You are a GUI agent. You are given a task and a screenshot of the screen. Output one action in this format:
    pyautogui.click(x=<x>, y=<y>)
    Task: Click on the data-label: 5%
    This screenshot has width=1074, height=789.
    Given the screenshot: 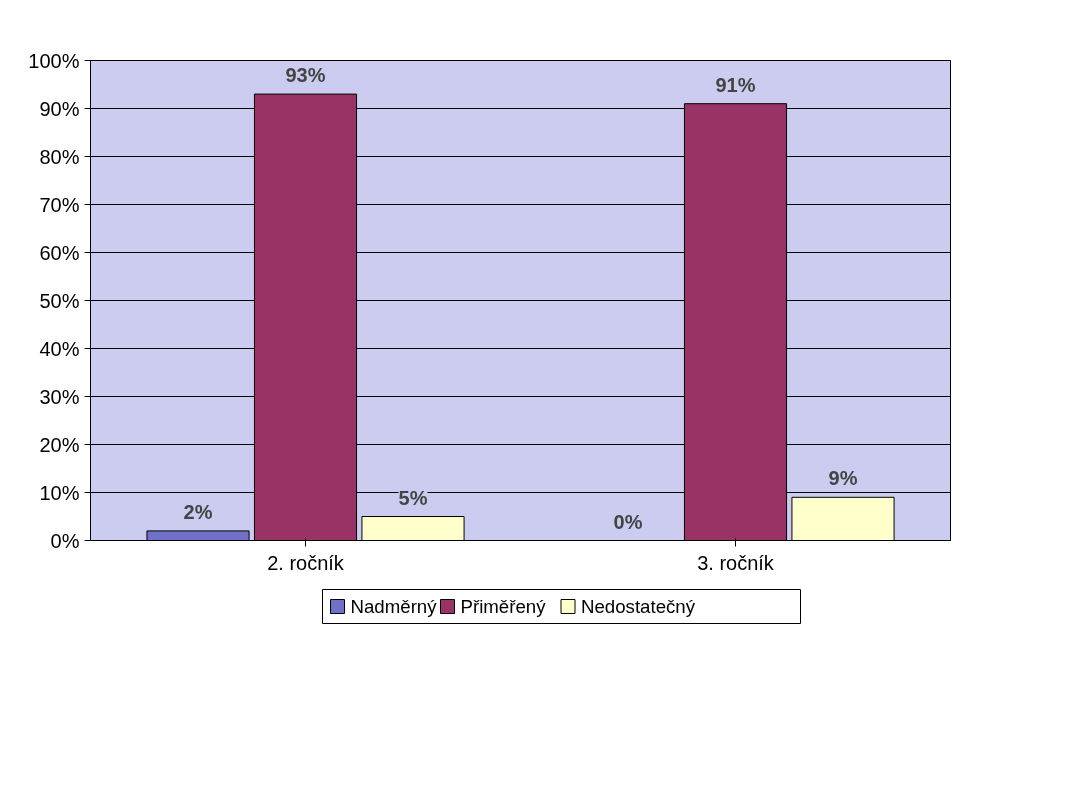 What is the action you would take?
    pyautogui.click(x=413, y=497)
    